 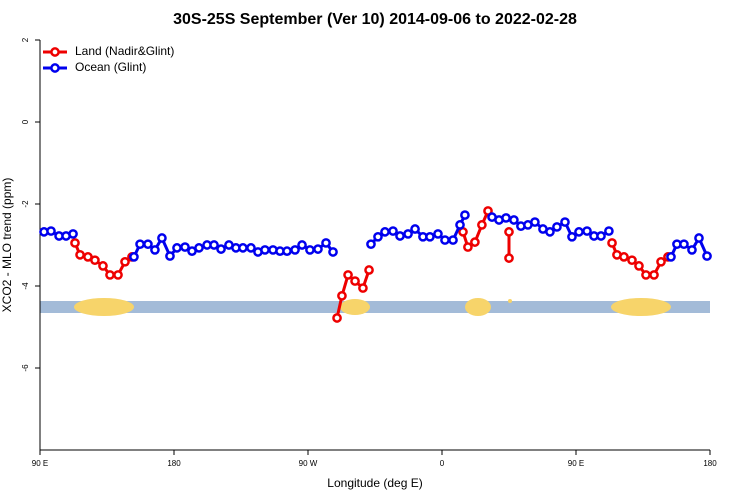 What do you see at coordinates (25, 286) in the screenshot?
I see `y-tick-label: -4` at bounding box center [25, 286].